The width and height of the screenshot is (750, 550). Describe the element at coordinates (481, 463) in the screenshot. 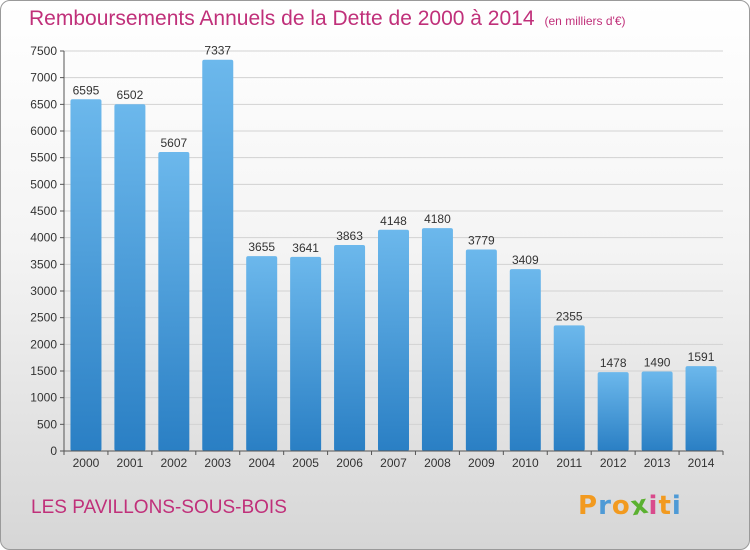

I see `x-tick-label: 2009` at that location.